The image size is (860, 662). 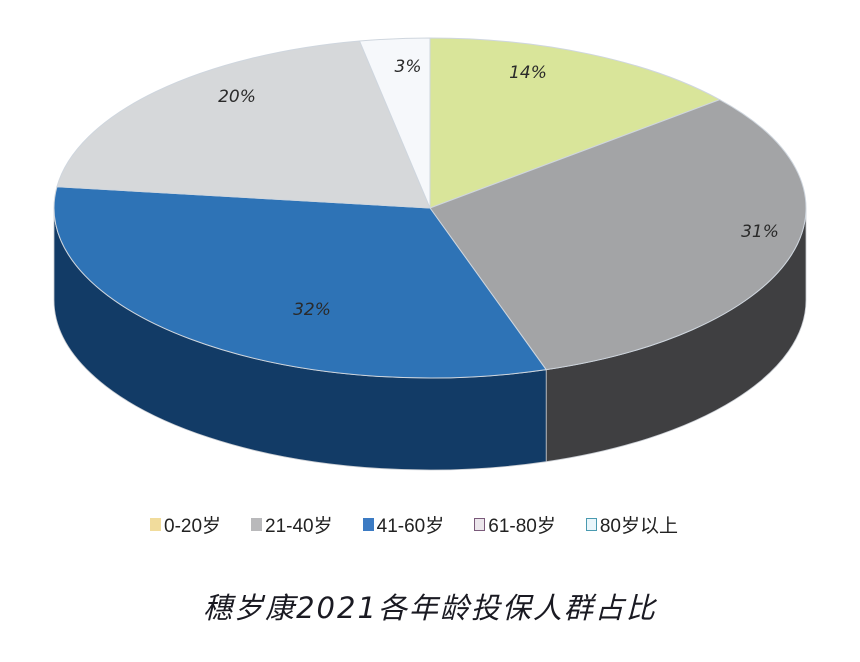 I want to click on legend-item-41-60: 41-60岁, so click(x=403, y=524).